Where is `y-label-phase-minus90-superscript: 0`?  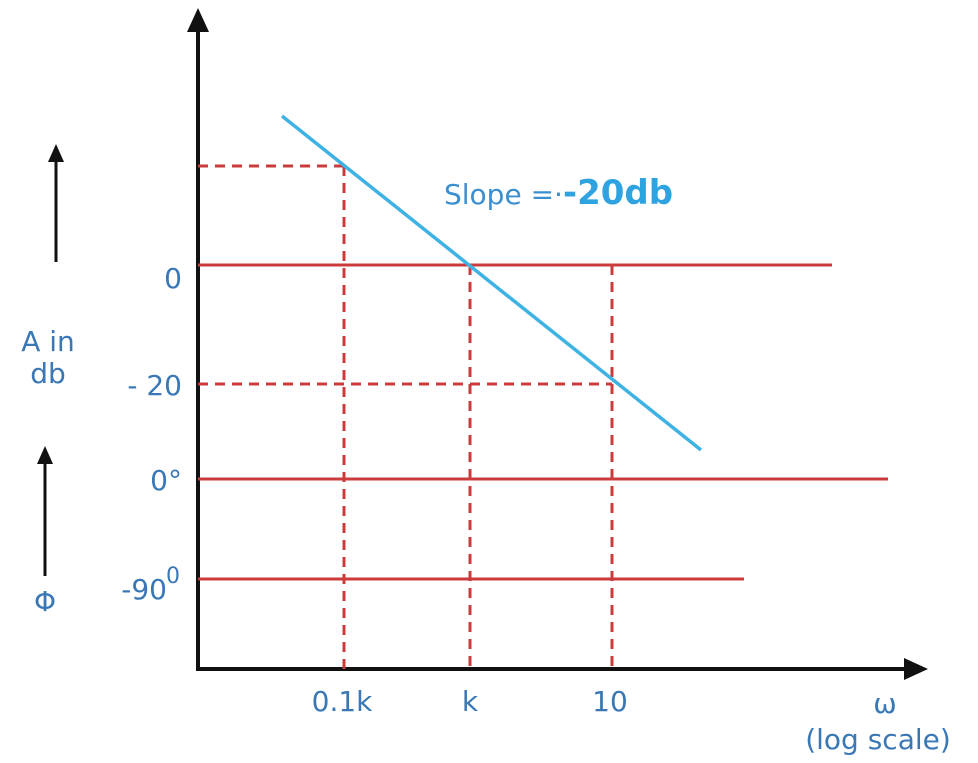
y-label-phase-minus90-superscript: 0 is located at coordinates (173, 576).